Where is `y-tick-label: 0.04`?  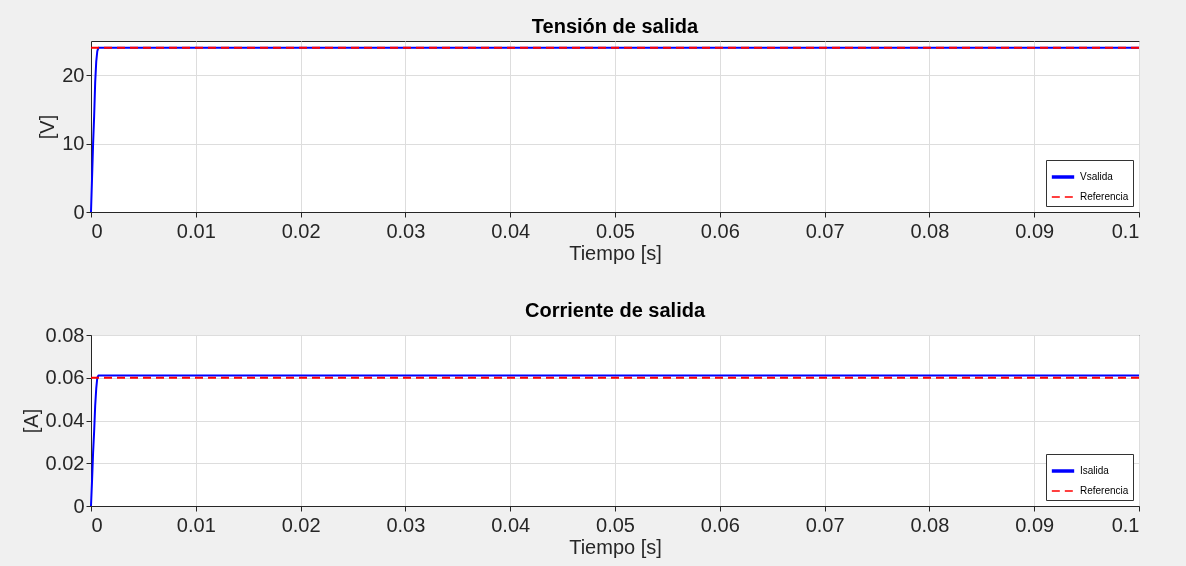 y-tick-label: 0.04 is located at coordinates (65, 420).